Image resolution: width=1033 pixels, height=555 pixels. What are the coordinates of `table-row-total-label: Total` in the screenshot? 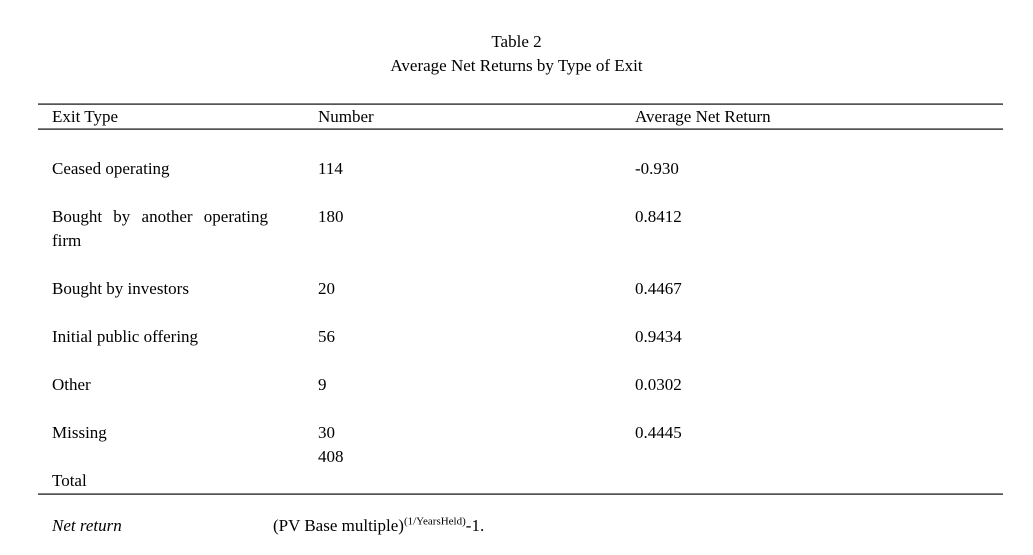 It's located at (520, 481).